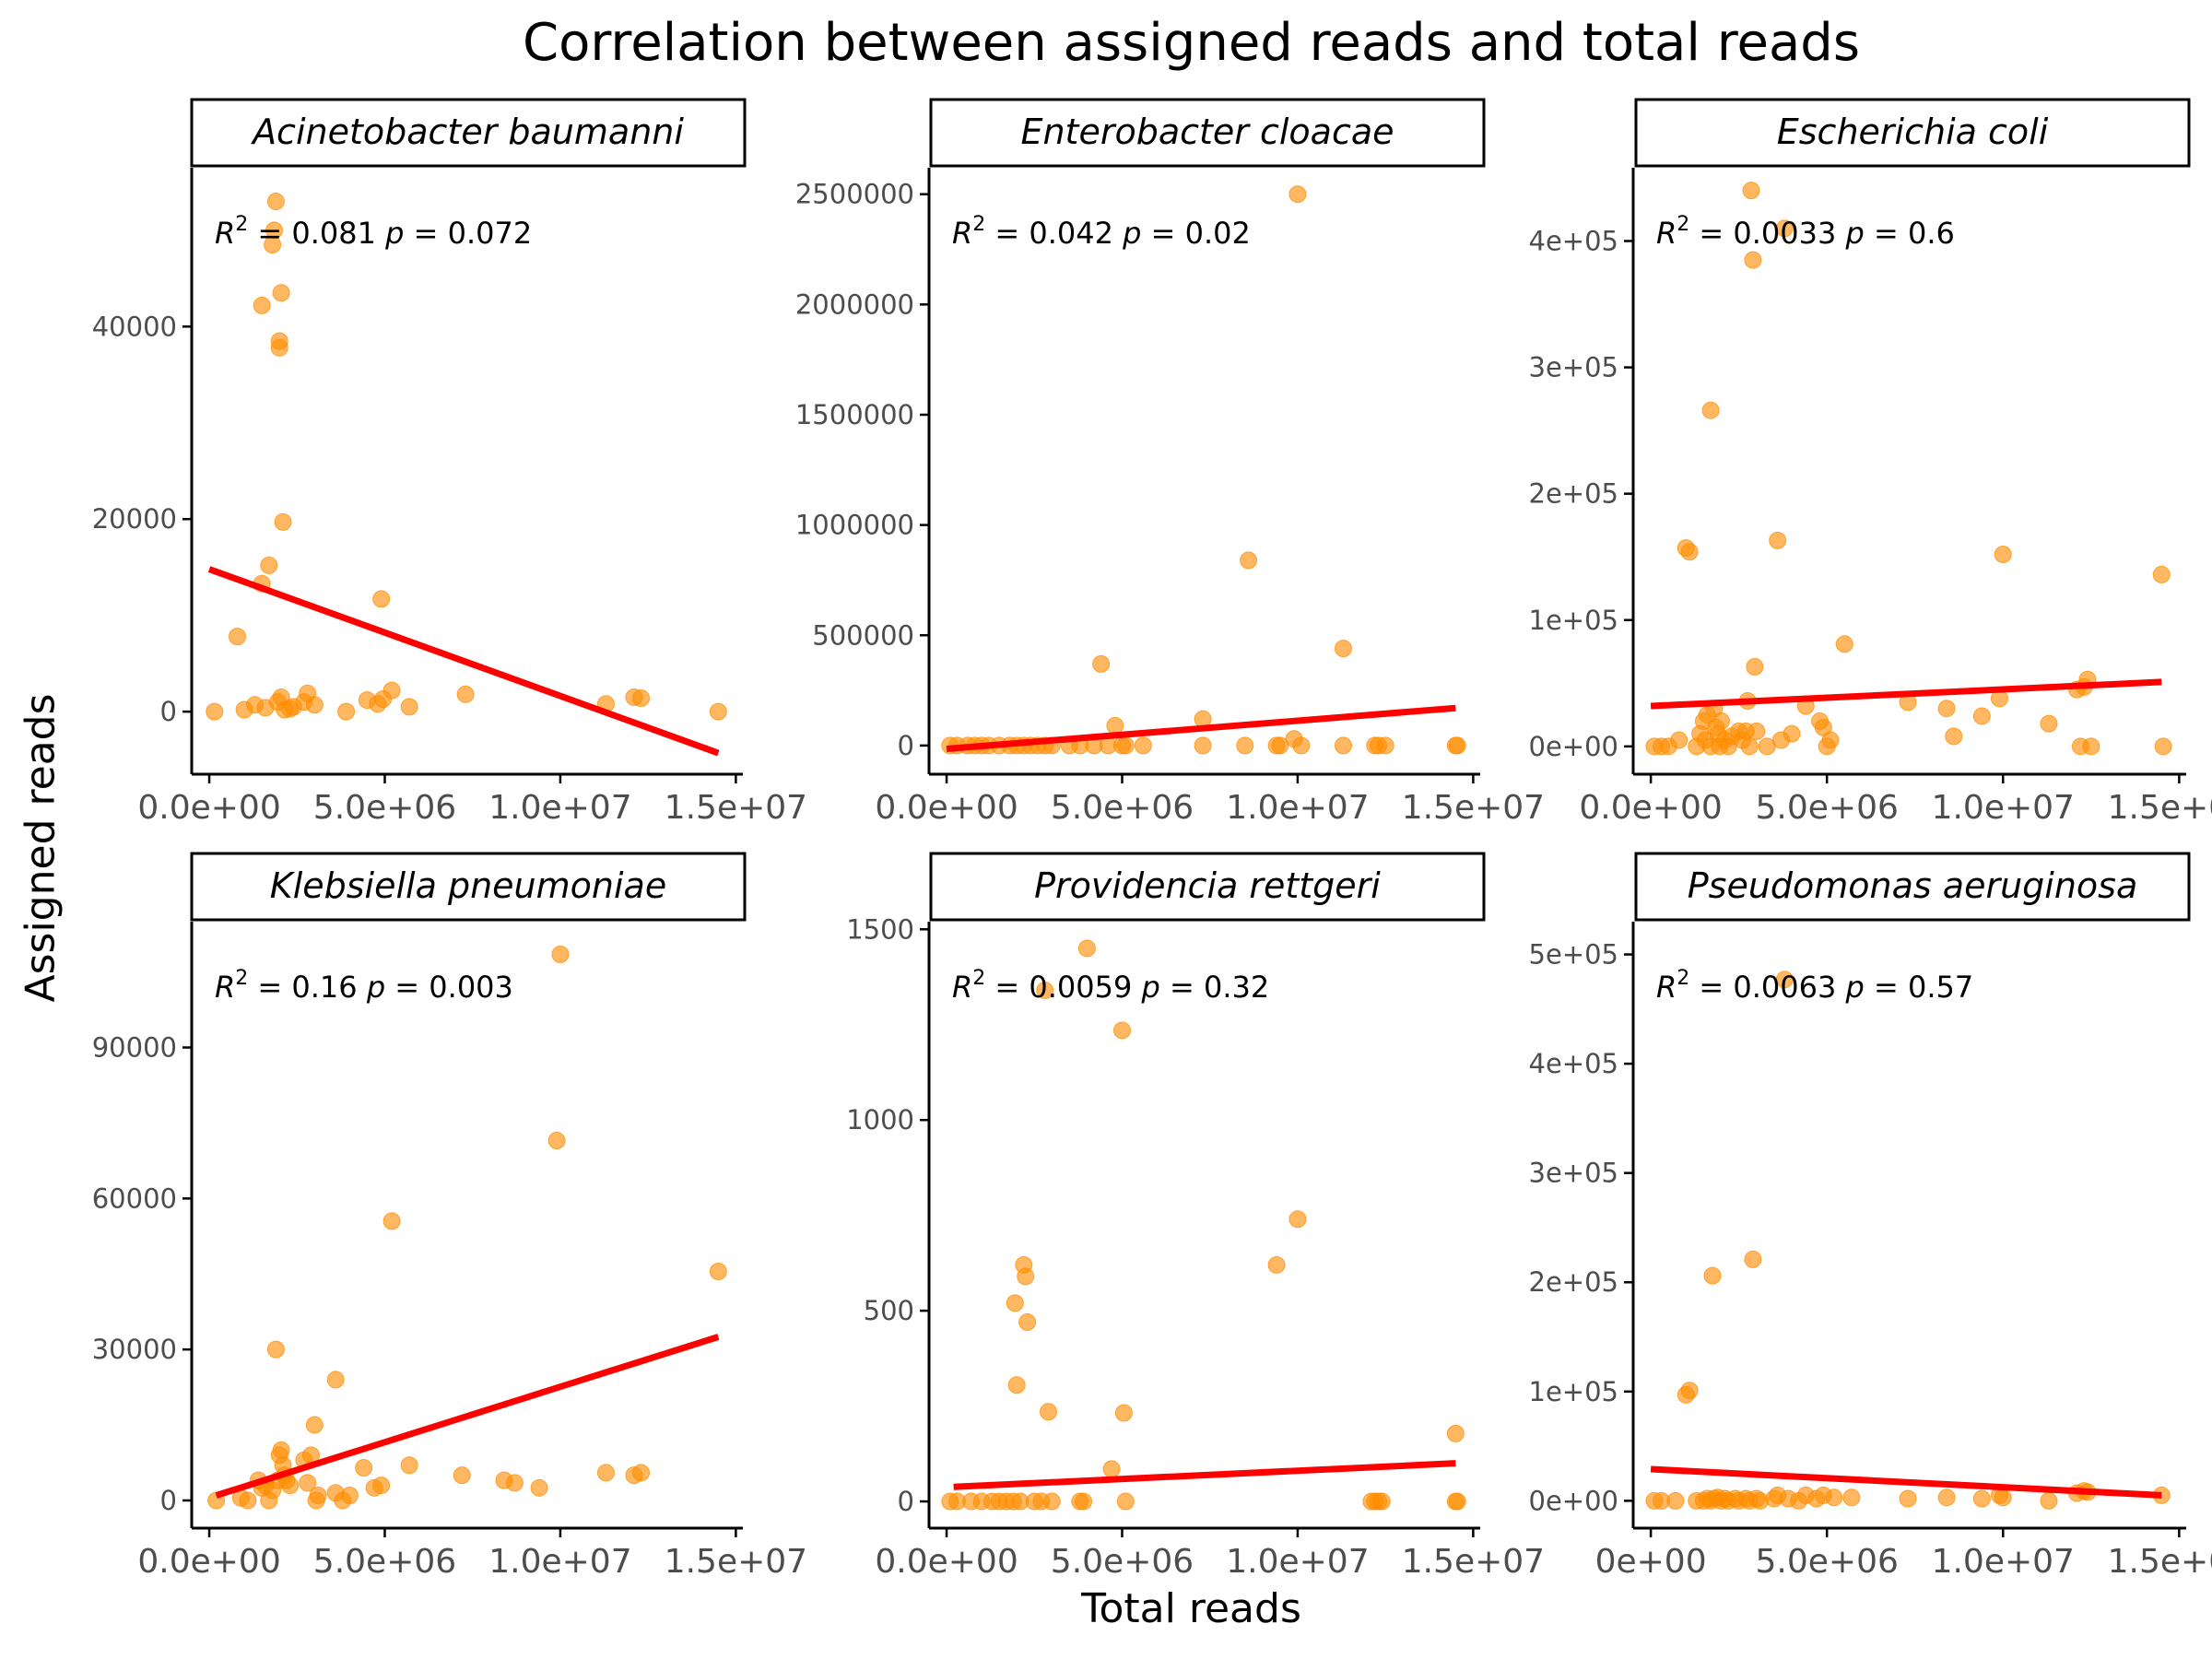 This screenshot has width=2212, height=1659. I want to click on facet-strip-label: Pseudomonas aeruginosa, so click(1913, 885).